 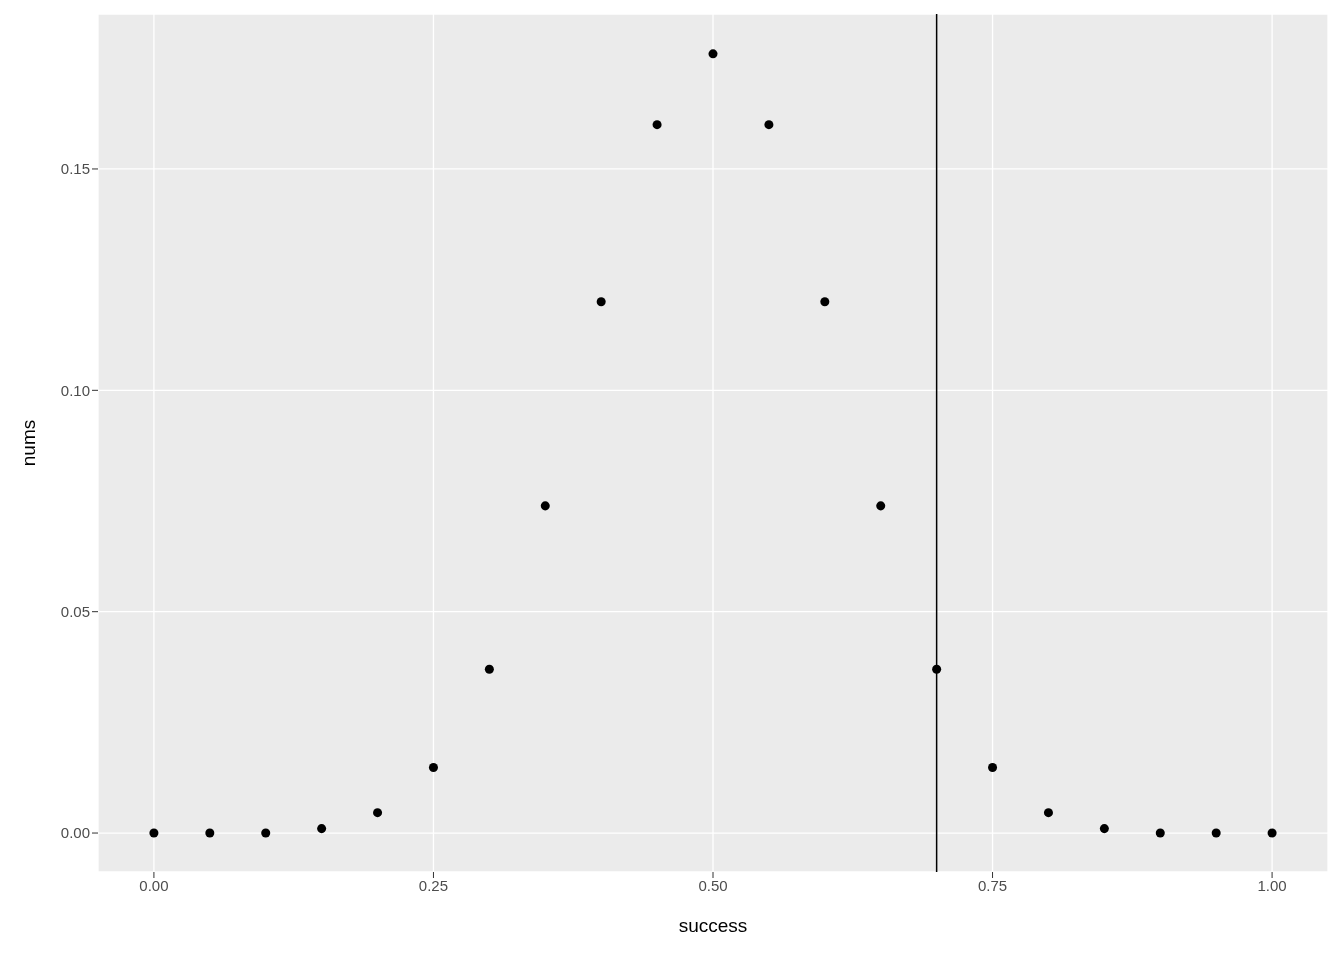 What do you see at coordinates (433, 885) in the screenshot?
I see `x-tick-label: 0.25` at bounding box center [433, 885].